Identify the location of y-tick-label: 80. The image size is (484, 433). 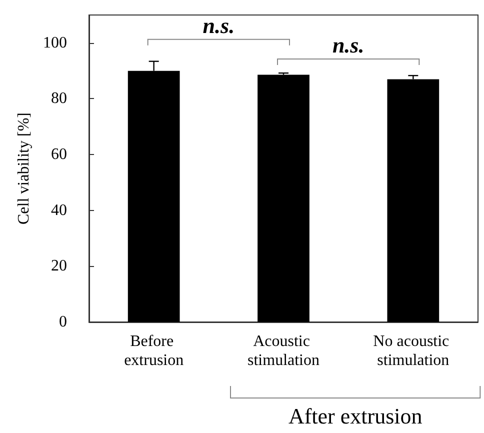
(59, 99).